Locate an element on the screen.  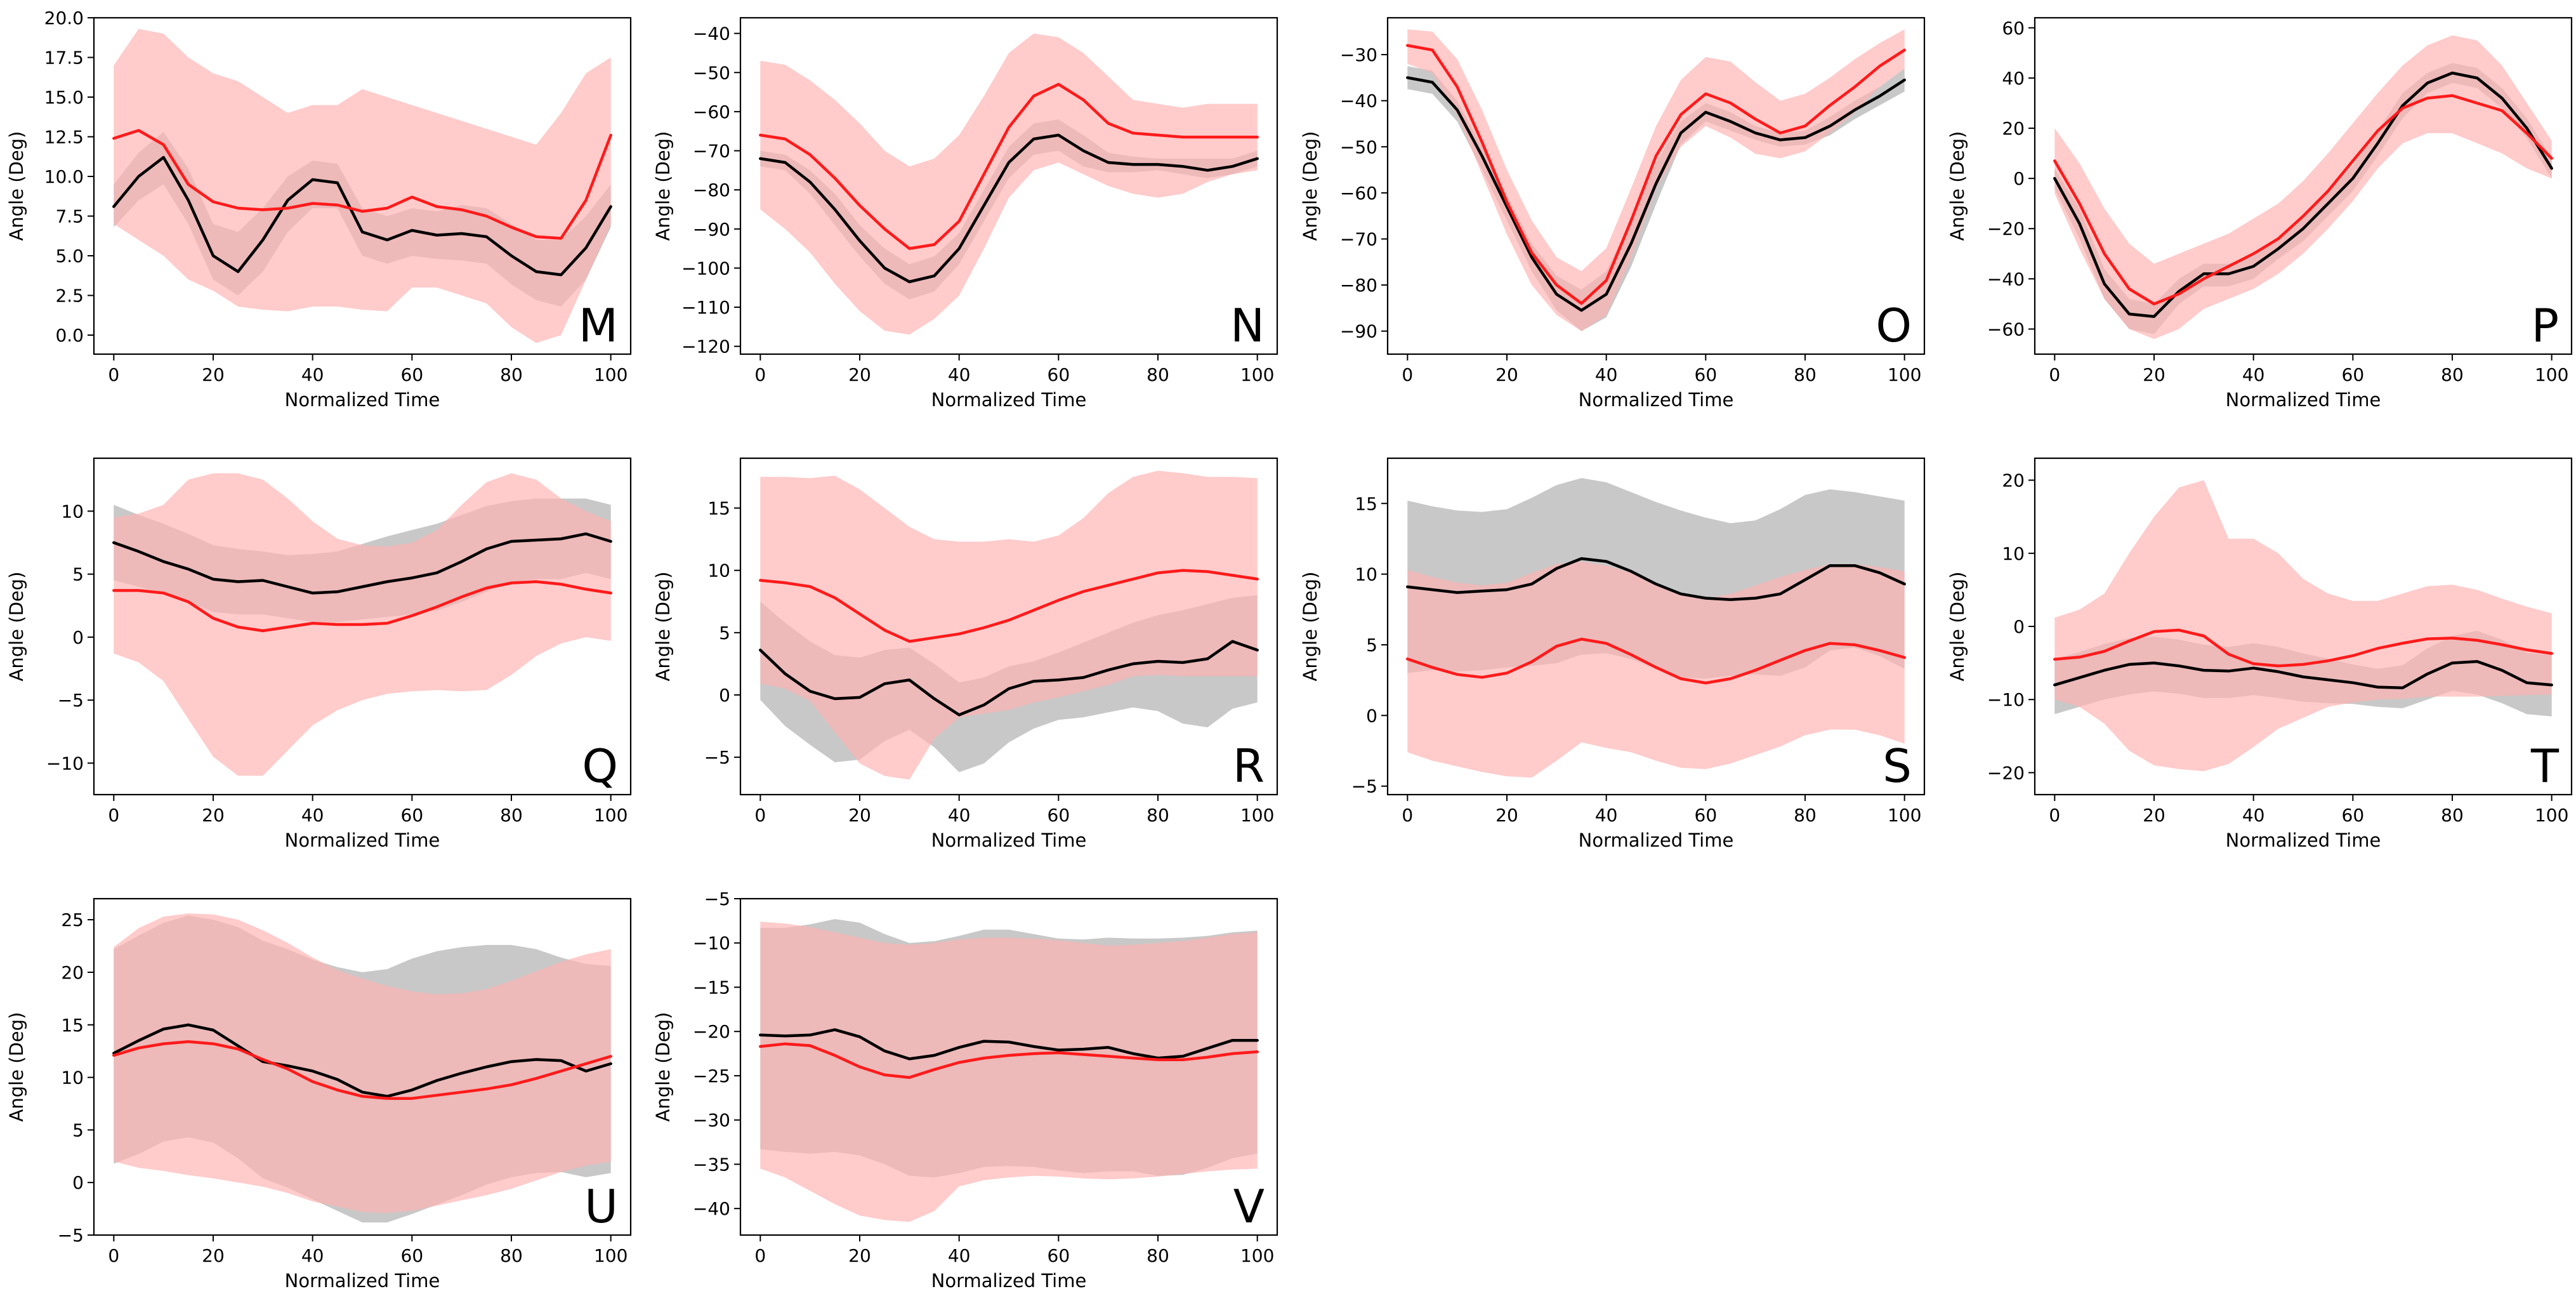
panel-letter-p: P is located at coordinates (2545, 326).